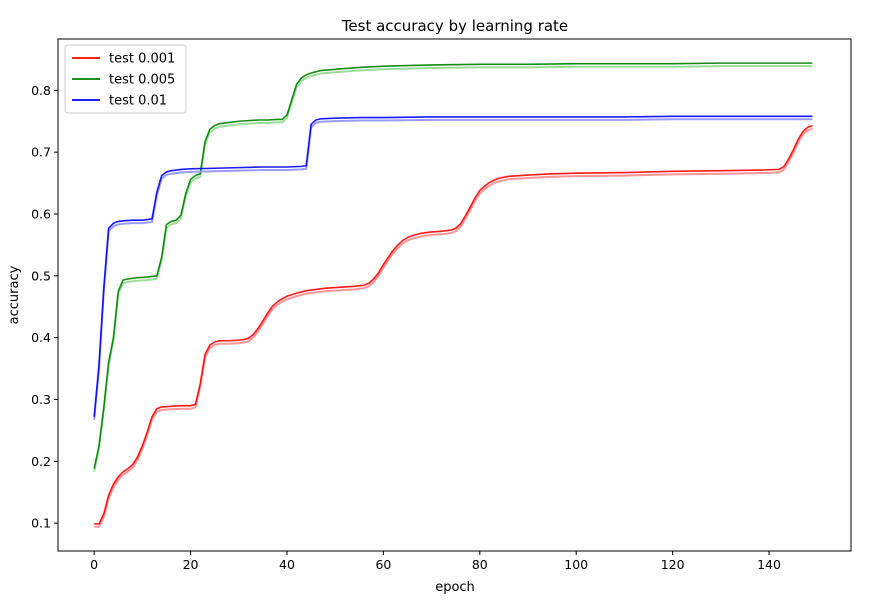  I want to click on y-tick-label: 0.4, so click(41, 337).